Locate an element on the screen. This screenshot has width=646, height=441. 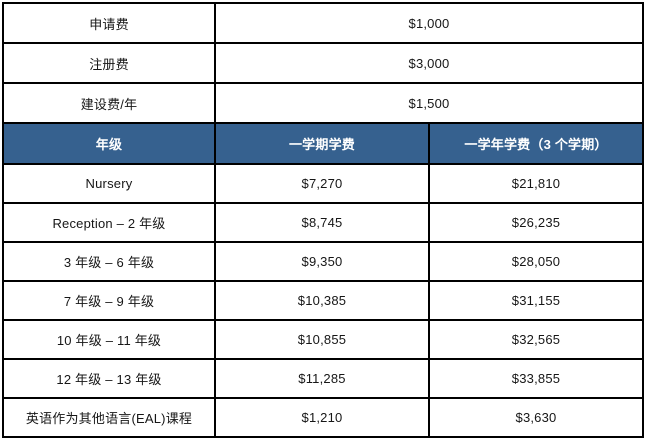
term-fee-cell: $8,745 is located at coordinates (322, 222).